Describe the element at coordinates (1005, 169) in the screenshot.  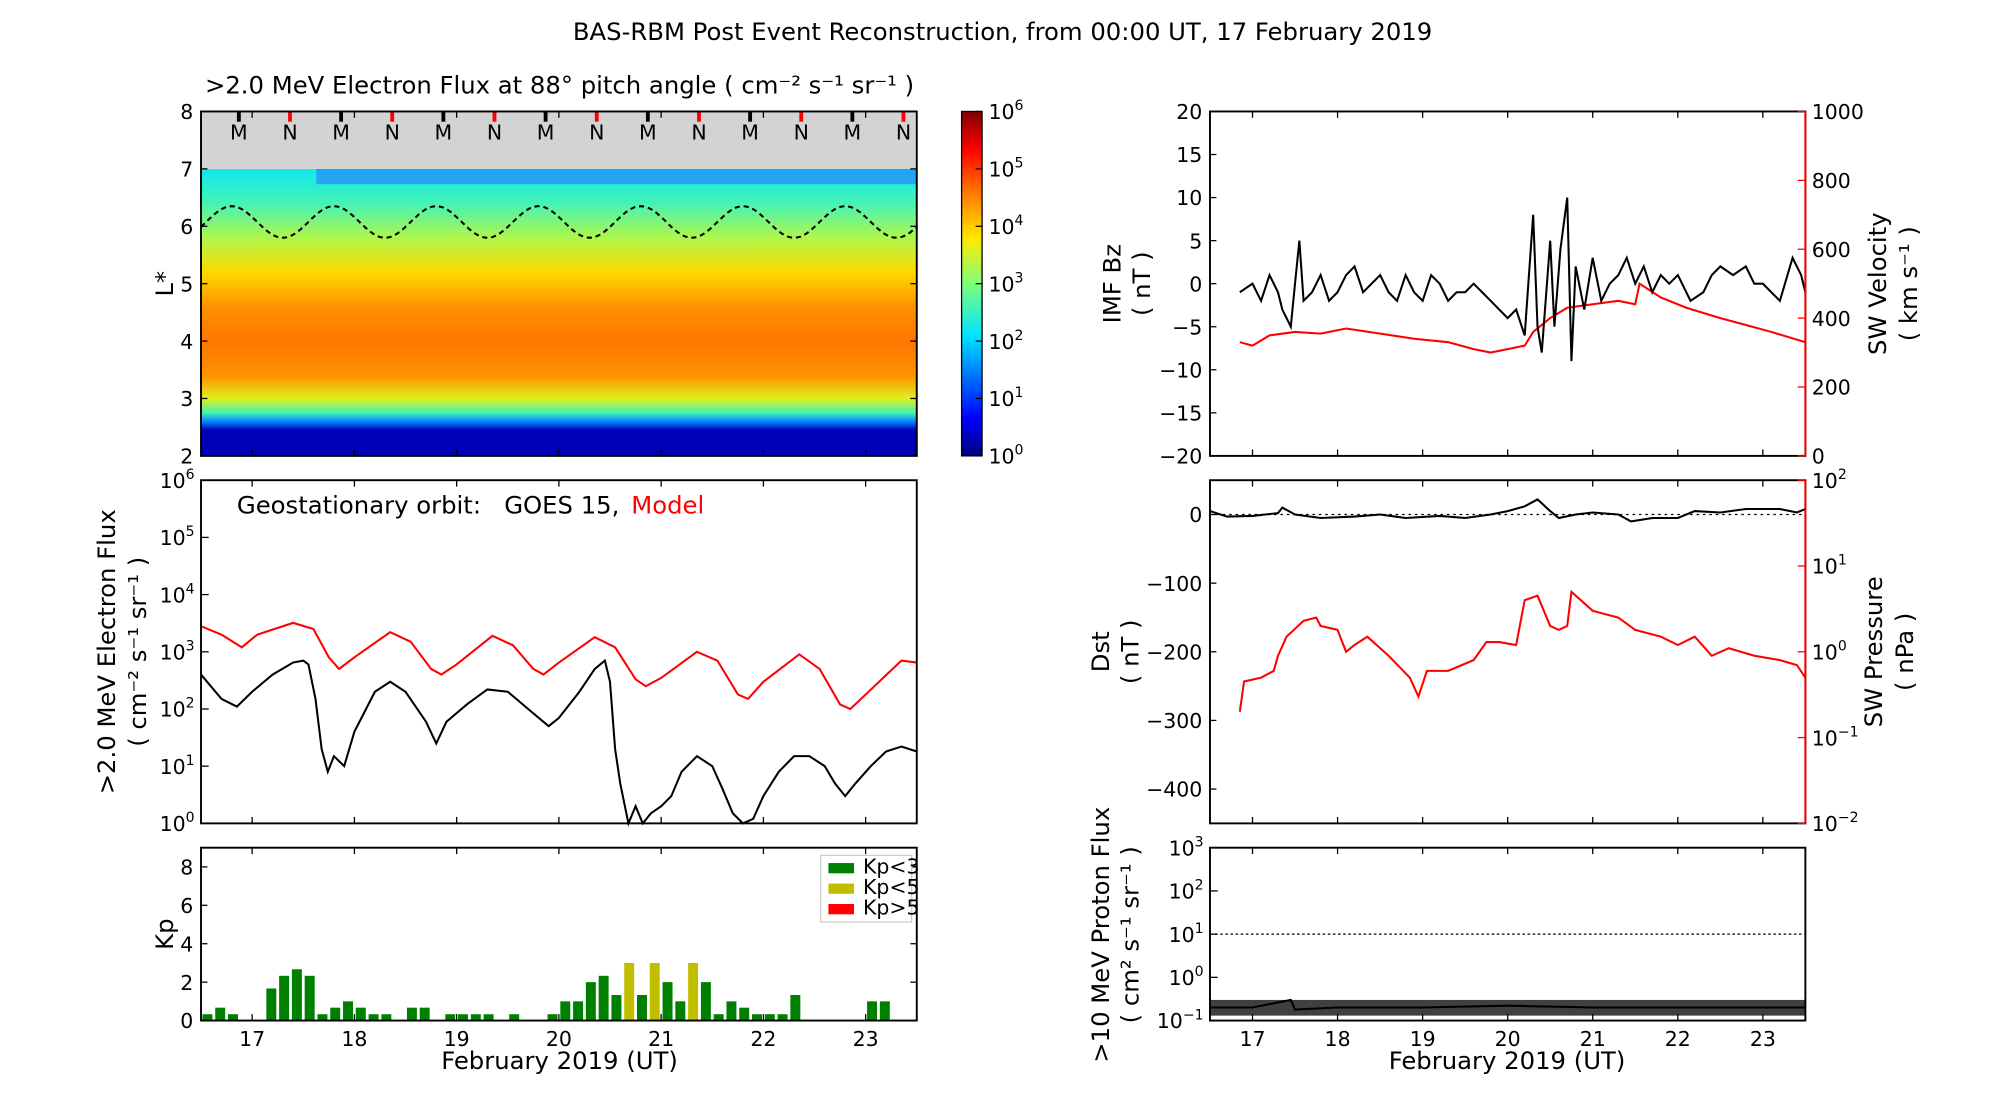
I see `colorbar-tick-label: 10⁵` at that location.